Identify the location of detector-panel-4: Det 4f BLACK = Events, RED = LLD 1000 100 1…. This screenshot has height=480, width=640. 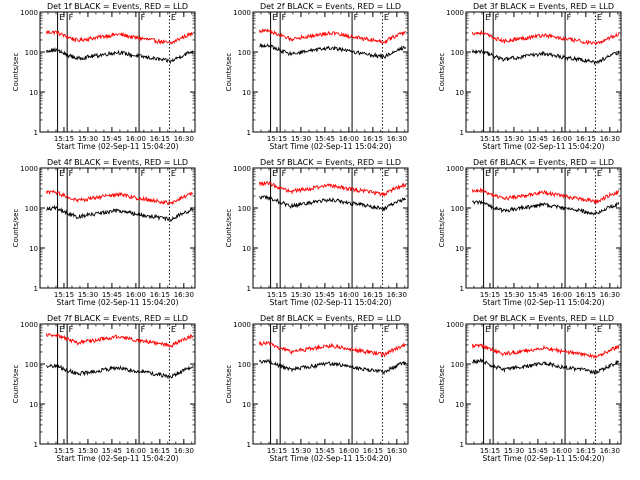
(104, 232).